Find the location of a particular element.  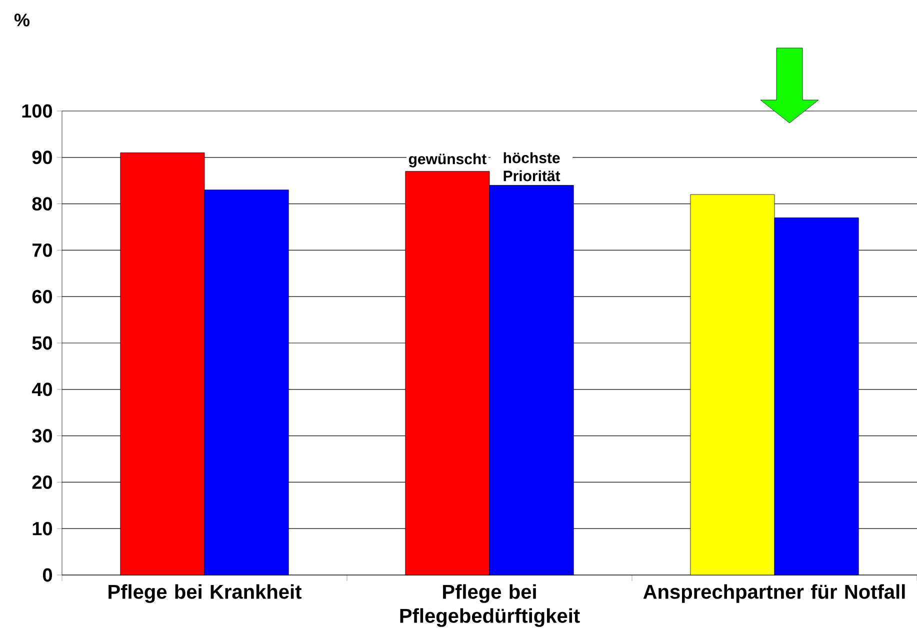

y-tick-label: 10 is located at coordinates (42, 529).